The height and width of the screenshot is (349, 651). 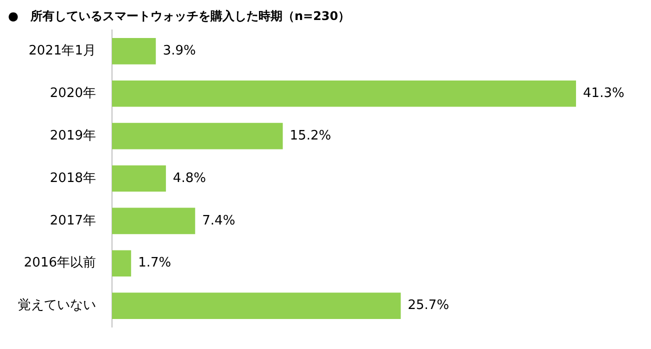 I want to click on y-tick-label: 覚えていない, so click(x=57, y=306).